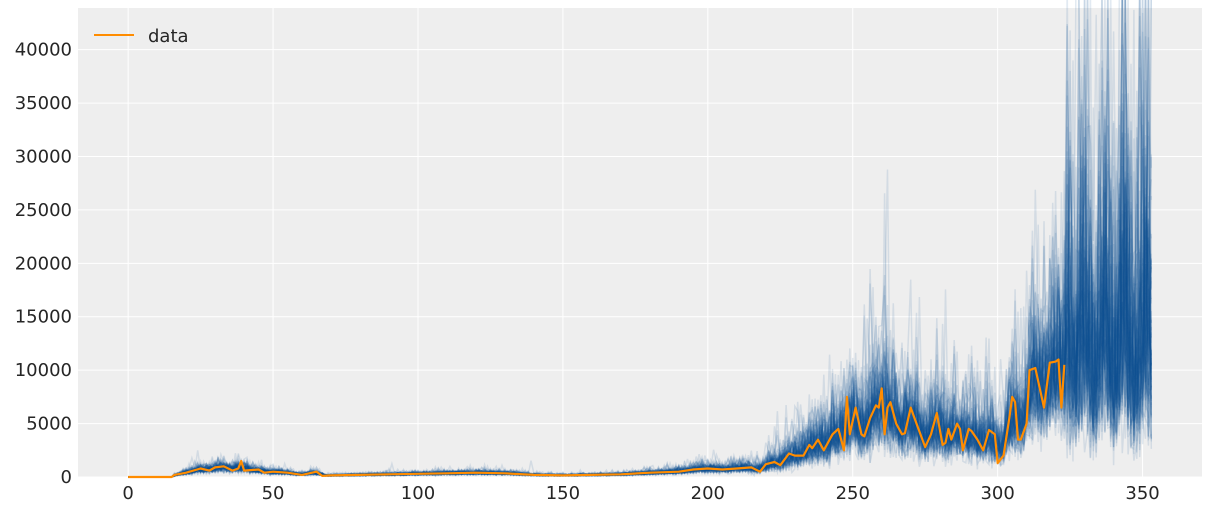 This screenshot has width=1211, height=515. Describe the element at coordinates (127, 493) in the screenshot. I see `x-tick-label: 0` at that location.